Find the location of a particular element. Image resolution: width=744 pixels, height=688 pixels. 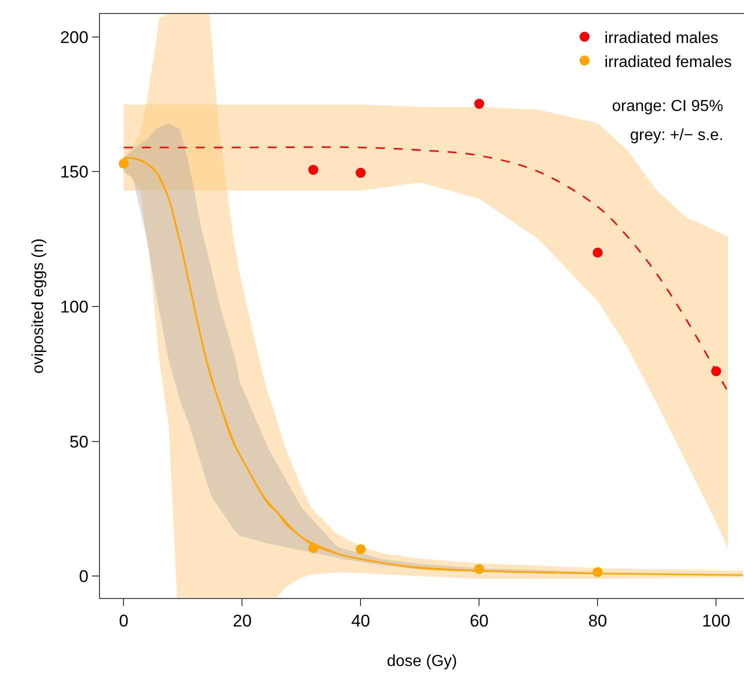

annotation: orange: CI 95% is located at coordinates (668, 106).